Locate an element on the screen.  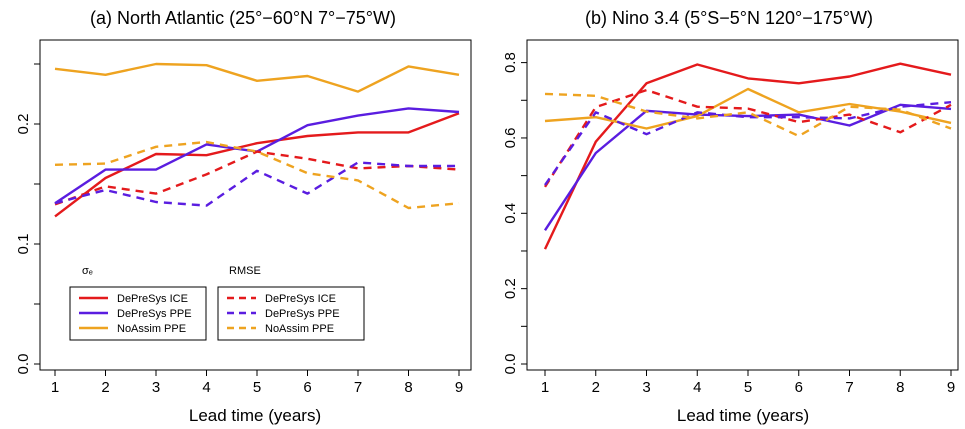
panel-b-series-sigma_e-ppe is located at coordinates (747, 167).